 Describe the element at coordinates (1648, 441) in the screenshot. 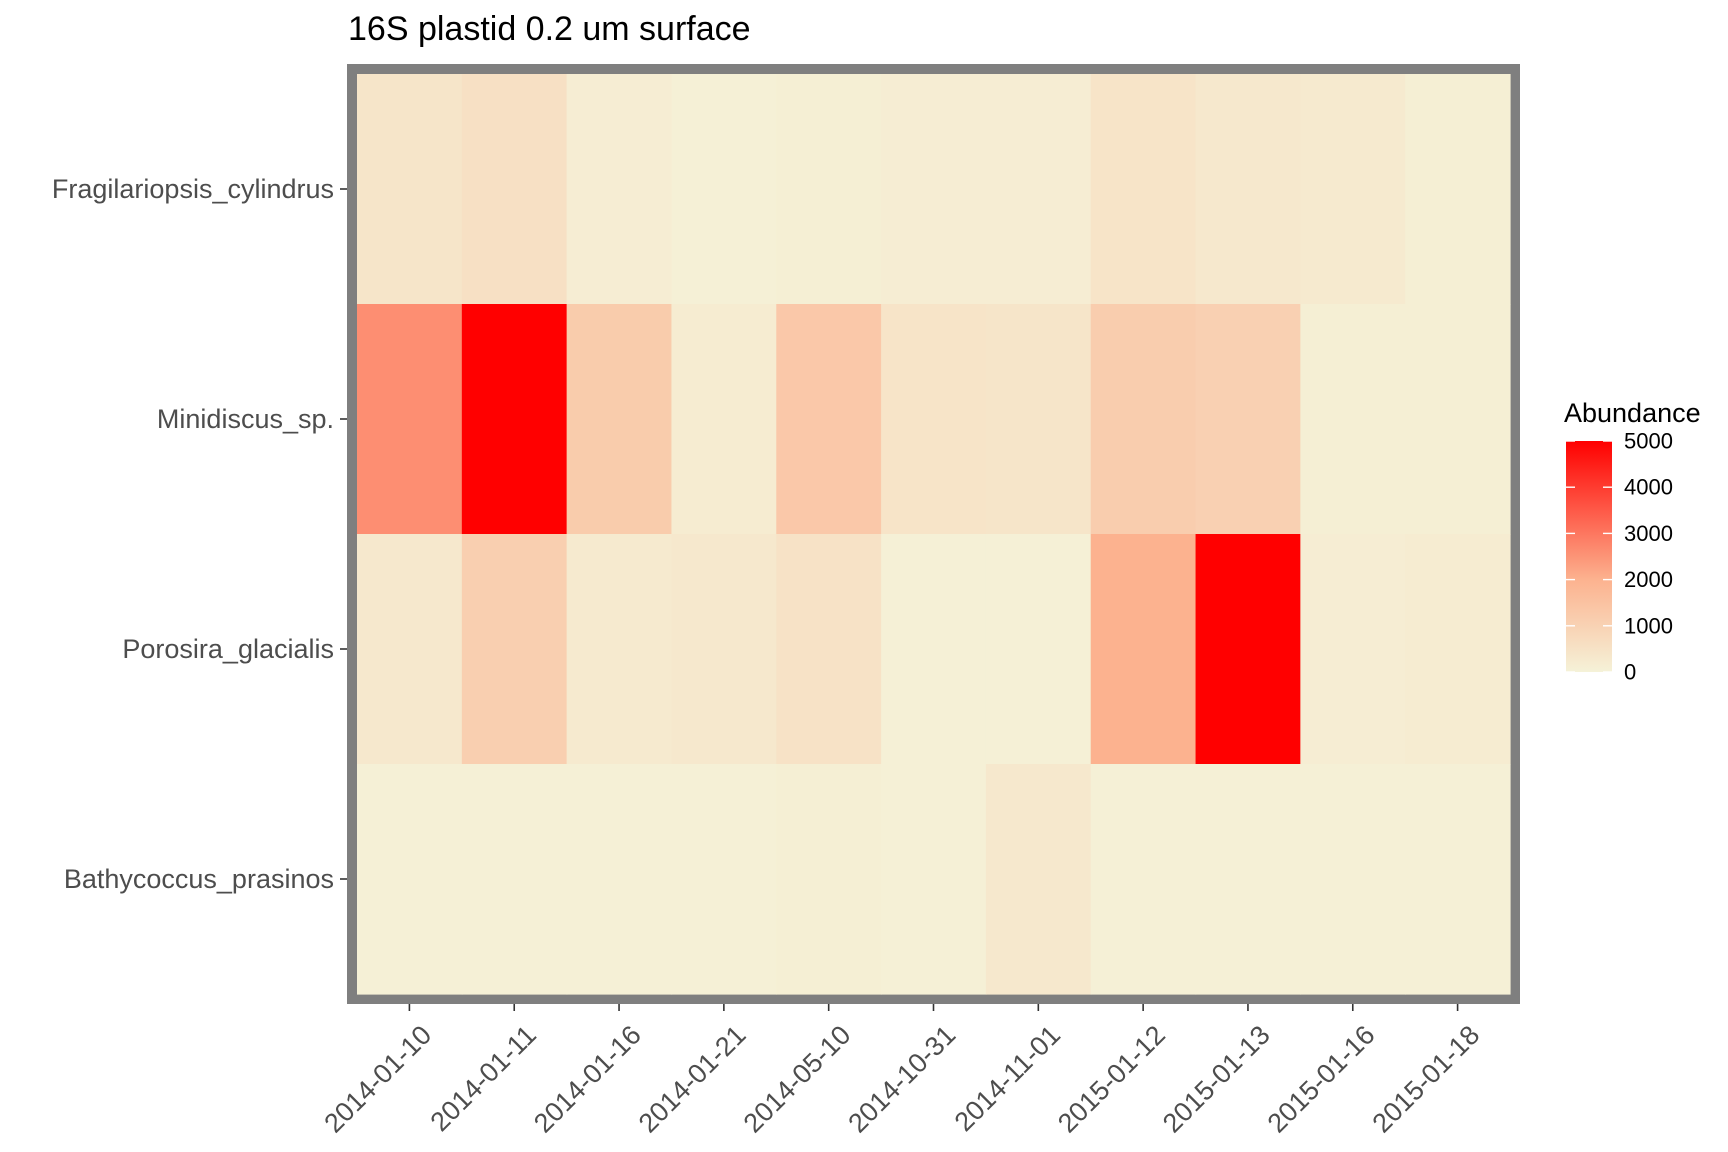

I see `legend-tick-label: 5000` at that location.